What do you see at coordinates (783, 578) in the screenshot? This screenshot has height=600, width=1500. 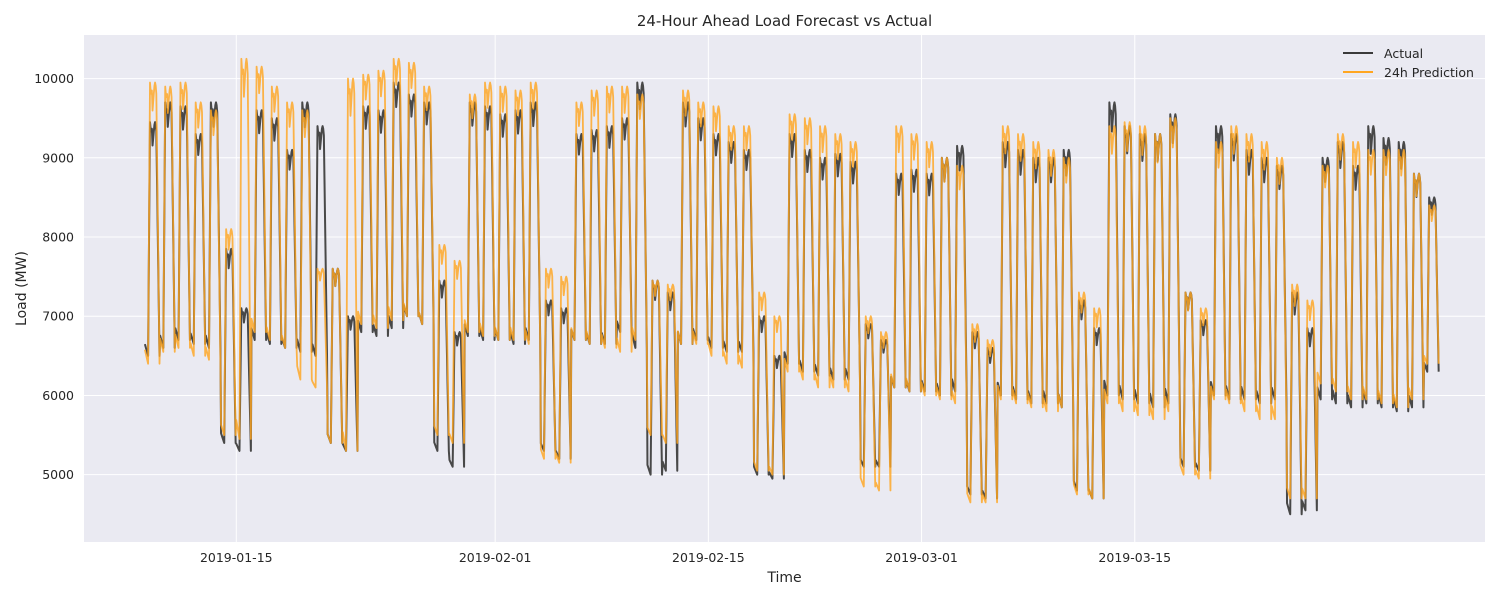 I see `x-axis-label: Time` at bounding box center [783, 578].